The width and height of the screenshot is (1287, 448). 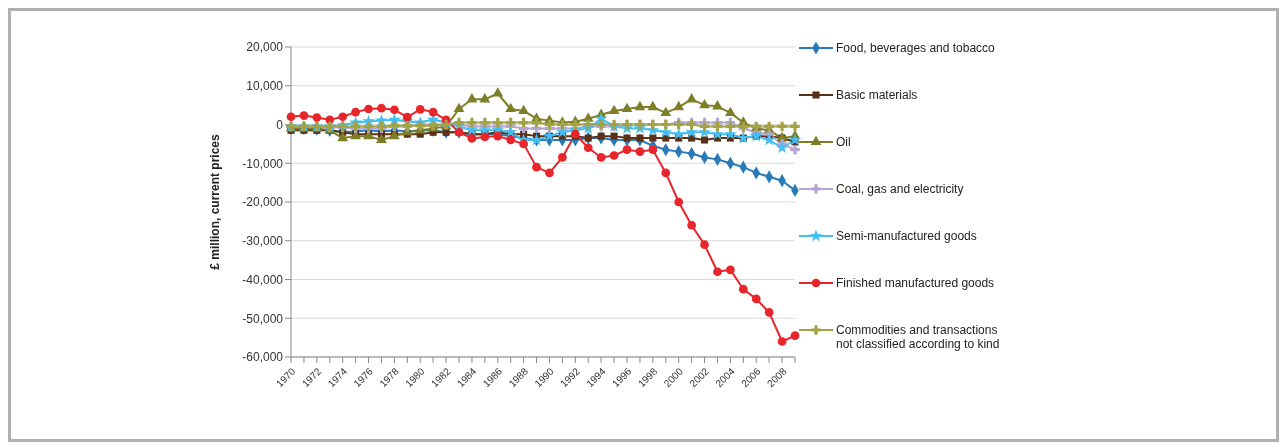 I want to click on y-tick-label: 0, so click(x=280, y=124).